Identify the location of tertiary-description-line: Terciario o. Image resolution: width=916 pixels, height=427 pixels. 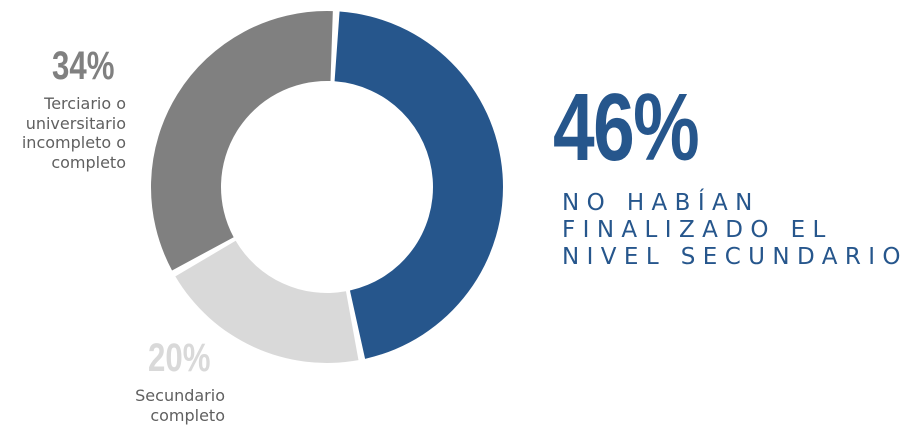
(85, 103).